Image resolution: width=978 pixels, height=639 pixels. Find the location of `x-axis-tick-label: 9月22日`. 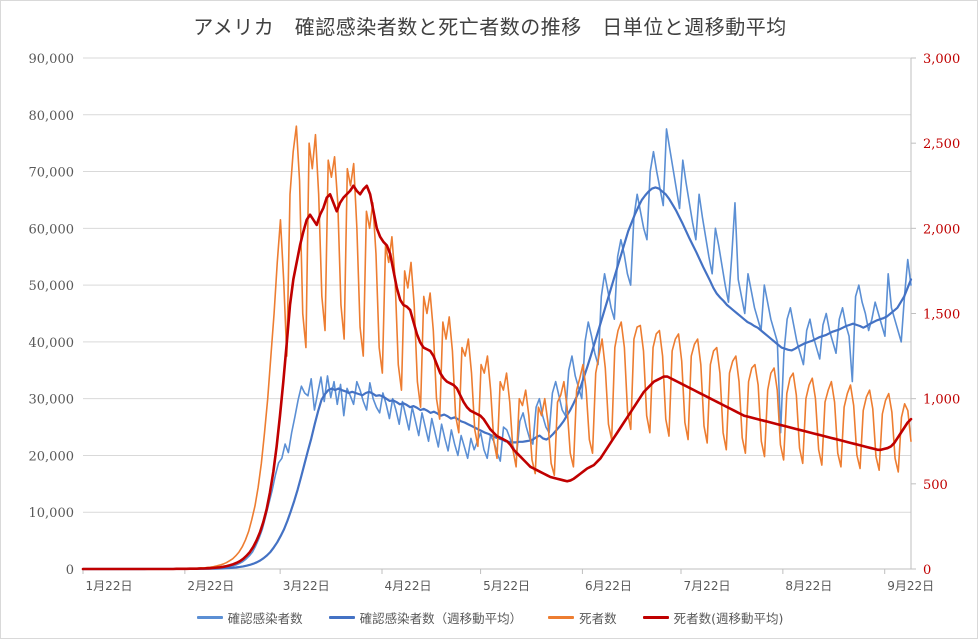

x-axis-tick-label: 9月22日 is located at coordinates (910, 586).